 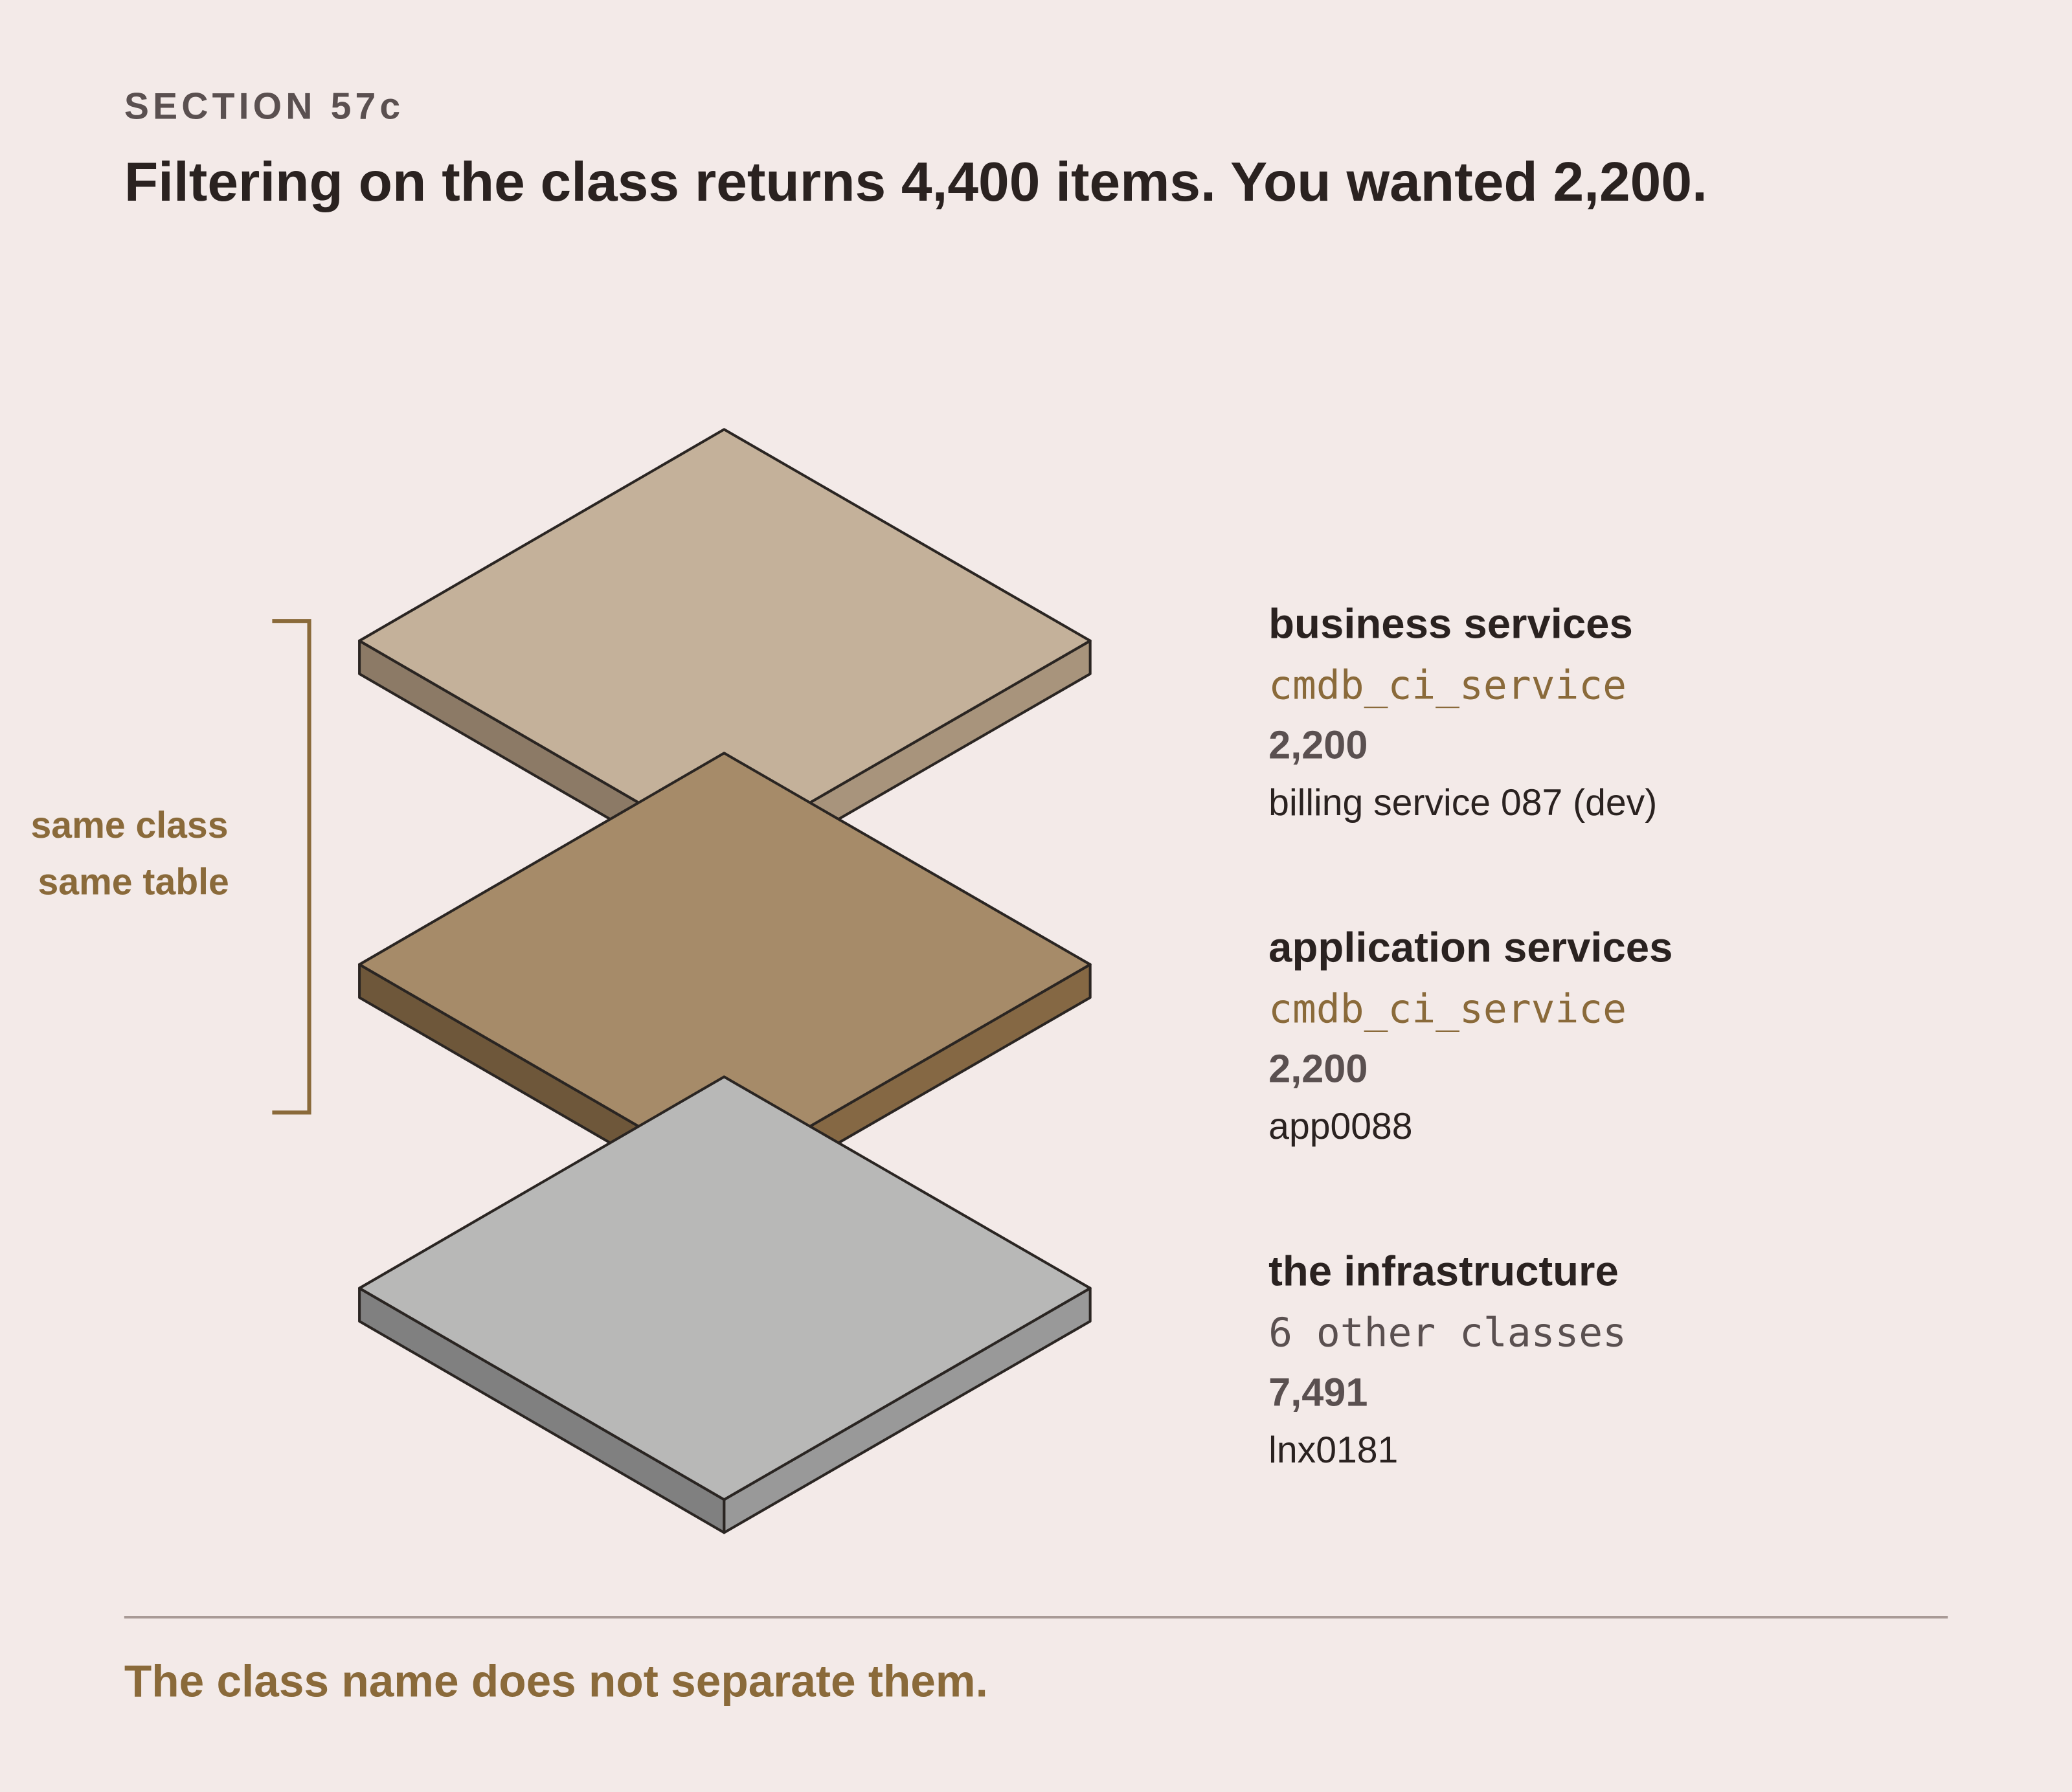 I want to click on bracket, so click(x=291, y=867).